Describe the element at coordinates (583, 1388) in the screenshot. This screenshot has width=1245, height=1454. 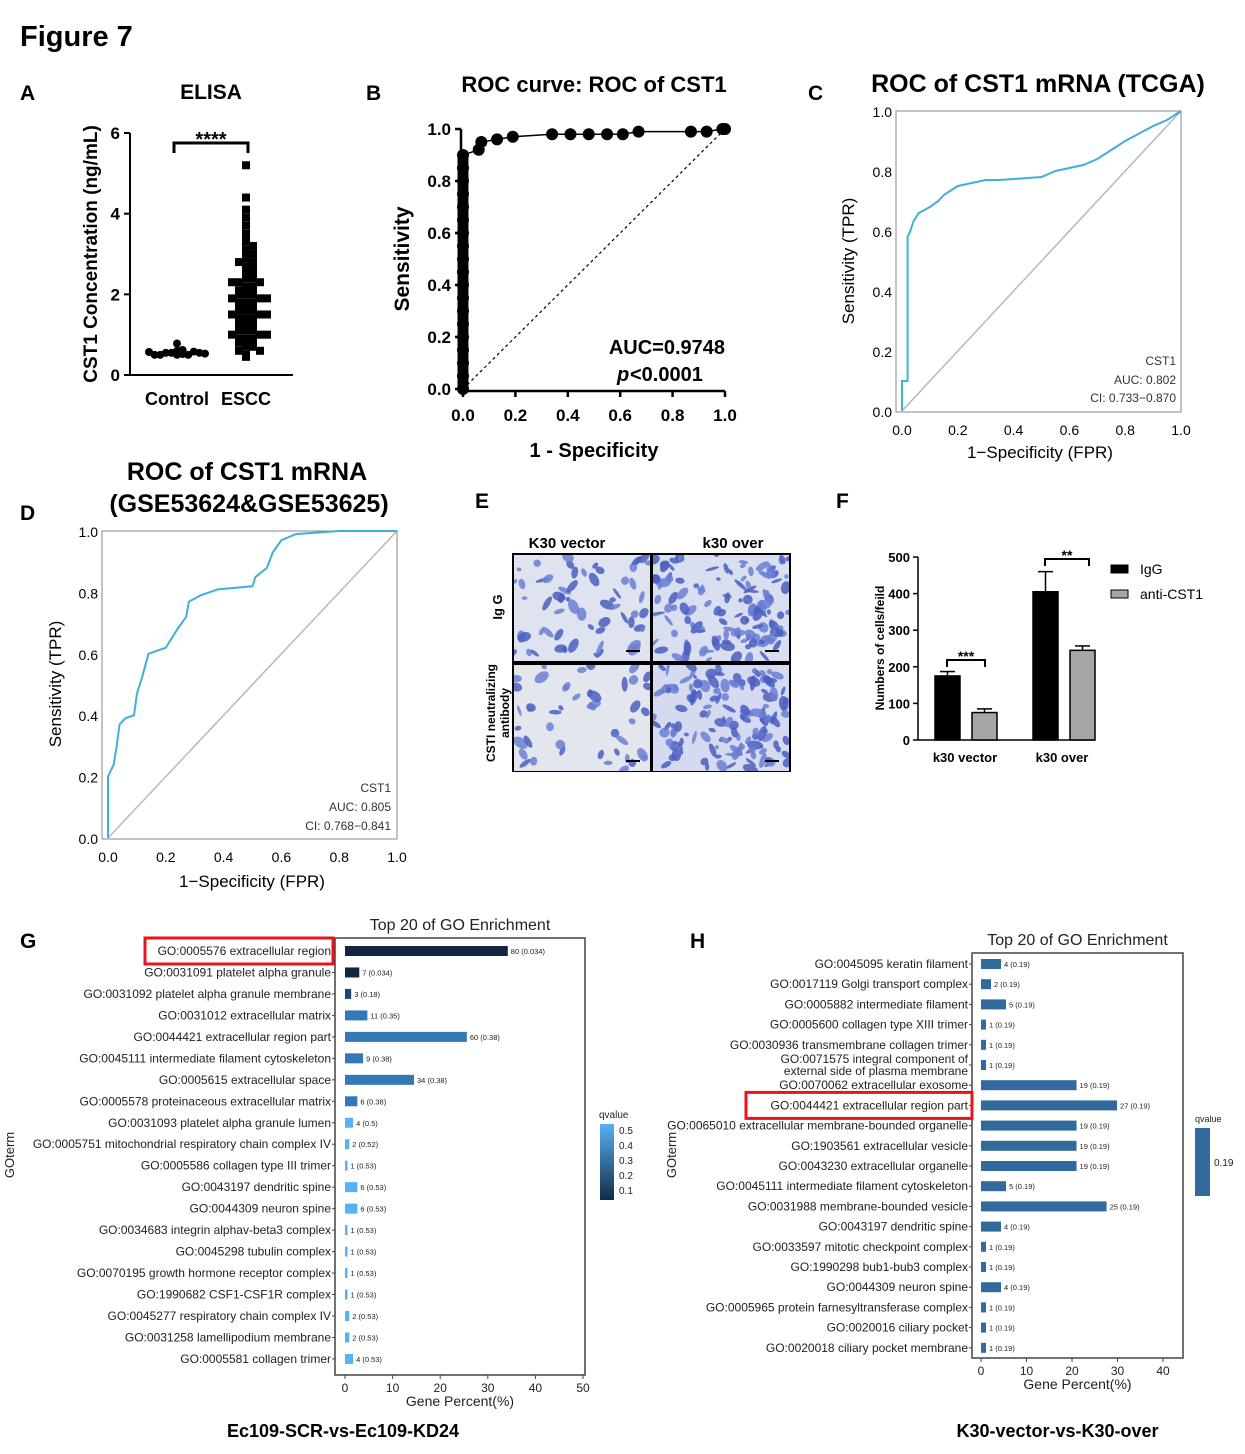
I see `x-tick-label: 50` at that location.